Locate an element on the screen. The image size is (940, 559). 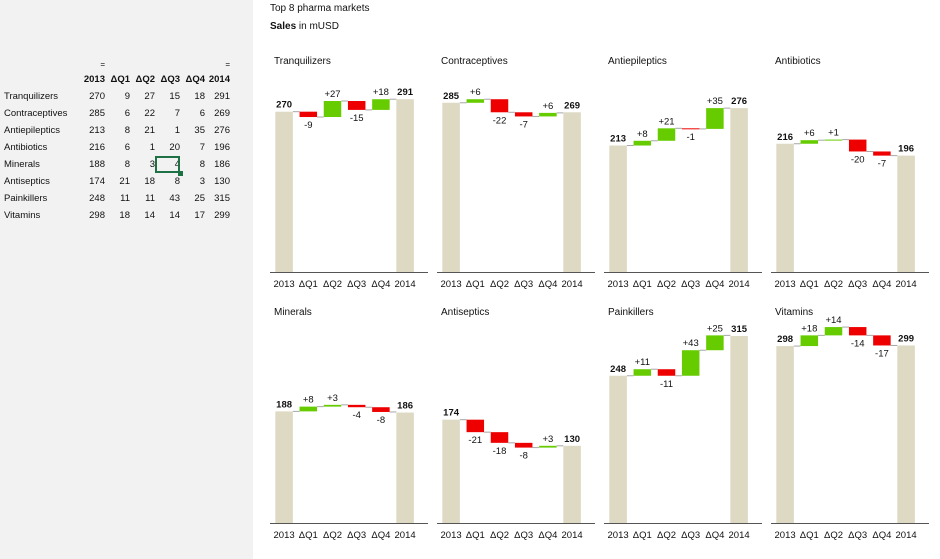
table-cell: 130 is located at coordinates (222, 181).